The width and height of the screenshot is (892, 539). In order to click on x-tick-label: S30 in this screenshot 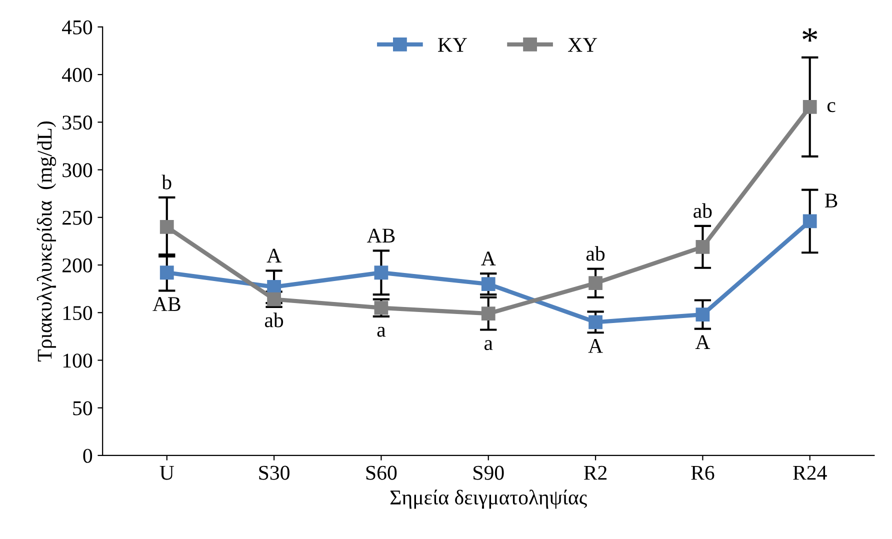, I will do `click(274, 473)`.